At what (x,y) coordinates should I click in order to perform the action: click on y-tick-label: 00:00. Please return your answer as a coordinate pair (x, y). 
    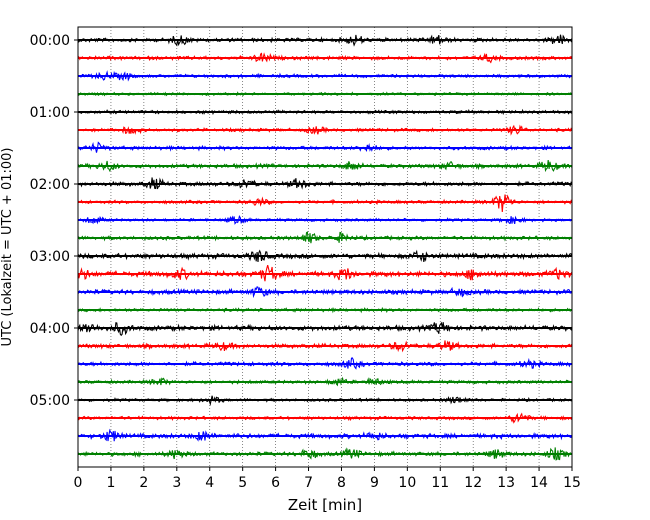
    Looking at the image, I should click on (50, 41).